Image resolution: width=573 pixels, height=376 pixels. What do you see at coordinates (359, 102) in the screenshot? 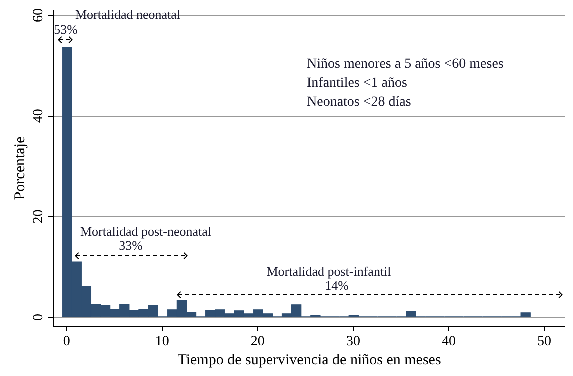
I see `annotation: Neonatos <28 días` at bounding box center [359, 102].